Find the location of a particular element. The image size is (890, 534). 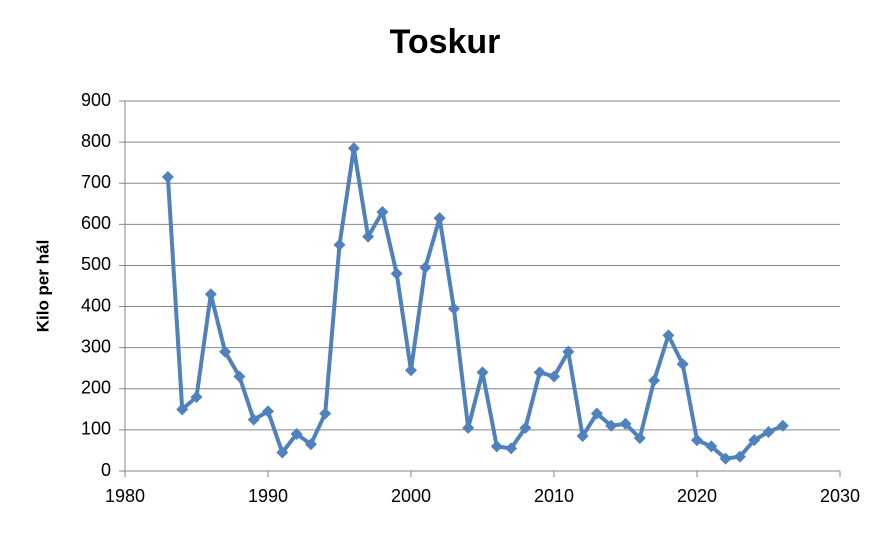

y-tick-label: 300 is located at coordinates (96, 346).